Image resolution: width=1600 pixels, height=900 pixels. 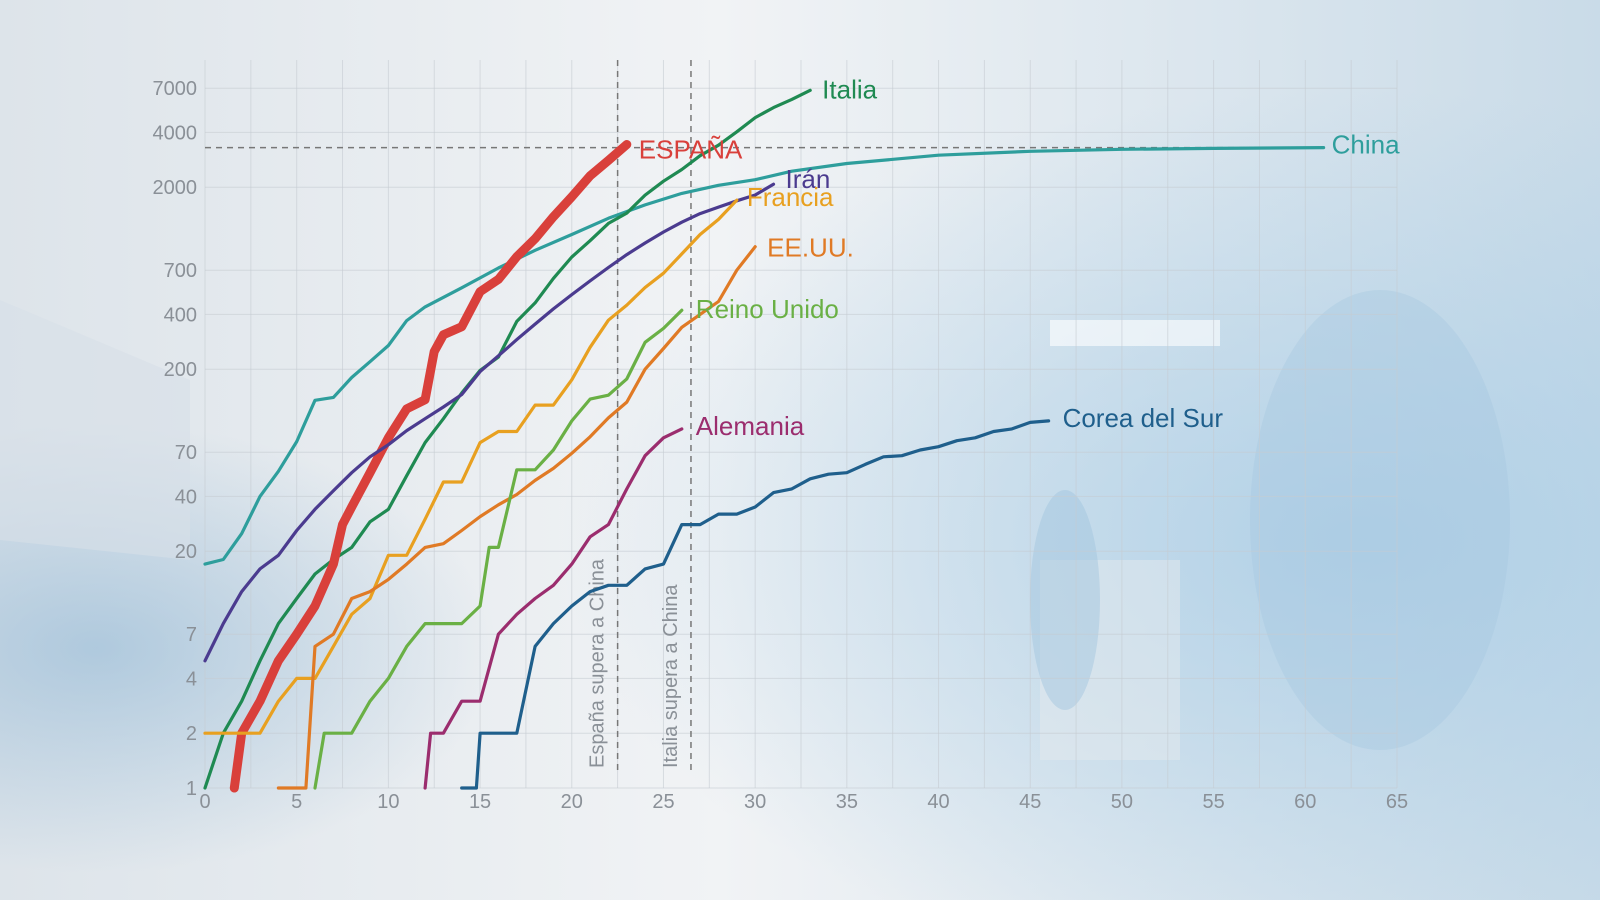 I want to click on series-label: Reino Unido, so click(x=767, y=309).